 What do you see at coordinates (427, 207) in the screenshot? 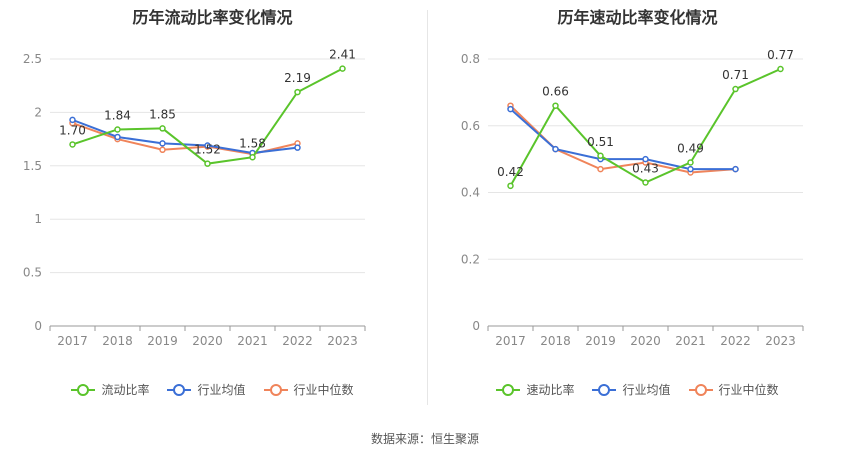
I see `panel-divider` at bounding box center [427, 207].